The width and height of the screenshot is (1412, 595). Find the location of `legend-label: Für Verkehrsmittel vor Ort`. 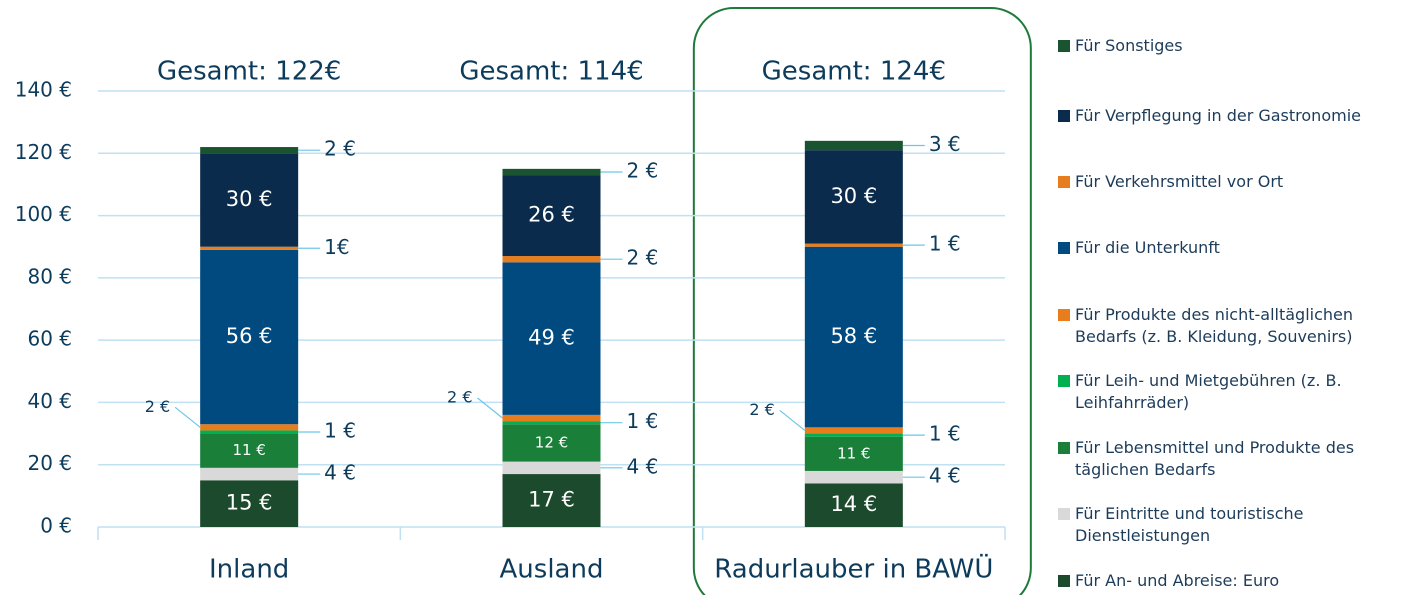

legend-label: Für Verkehrsmittel vor Ort is located at coordinates (1179, 181).